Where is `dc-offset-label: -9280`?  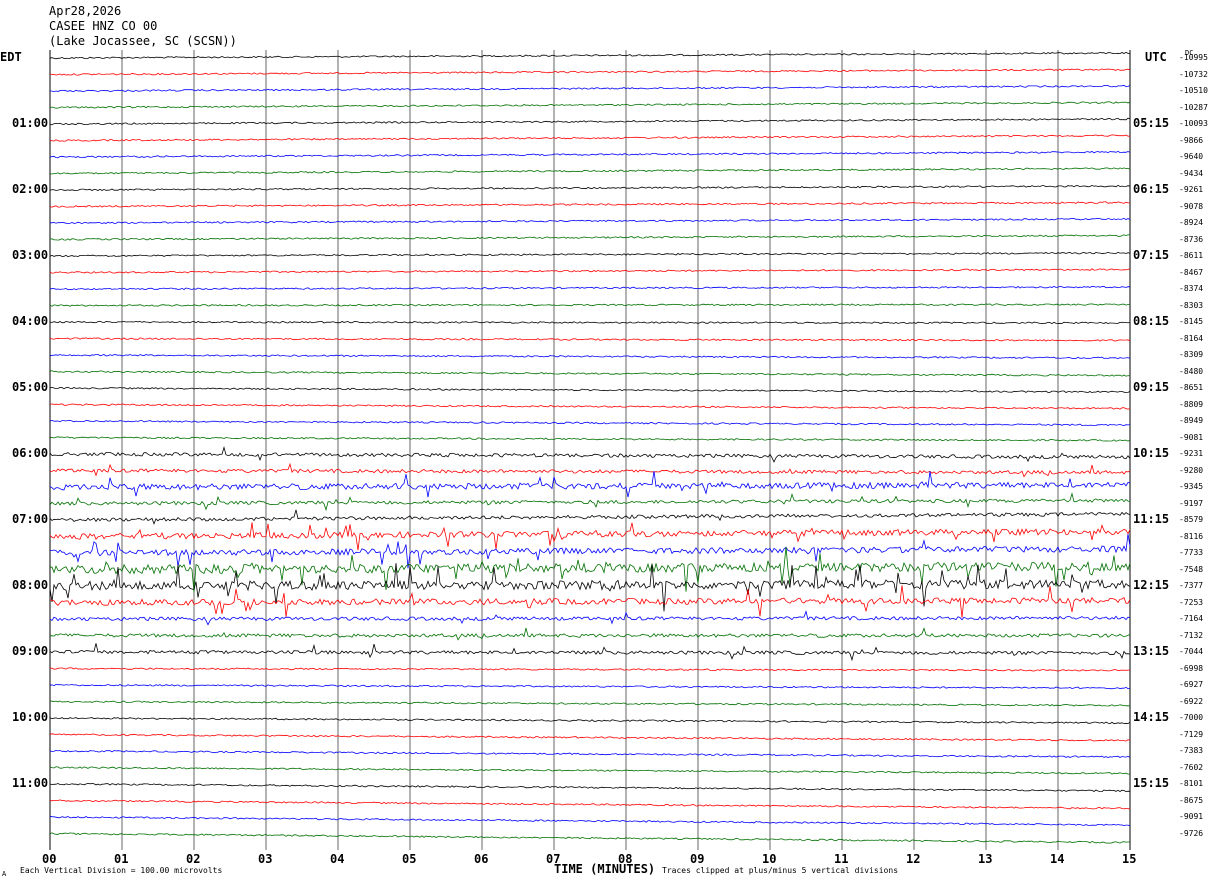 dc-offset-label: -9280 is located at coordinates (1191, 470).